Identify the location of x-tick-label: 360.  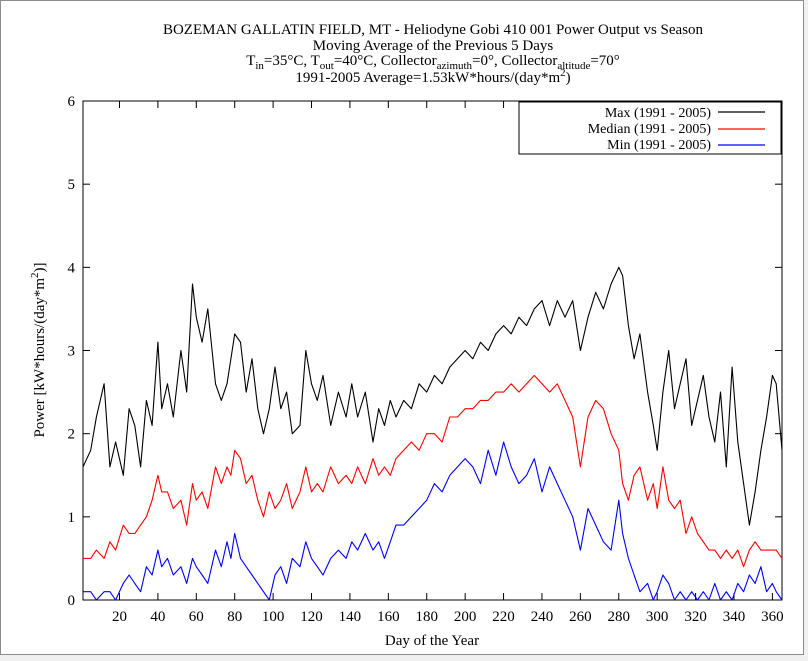
(772, 617).